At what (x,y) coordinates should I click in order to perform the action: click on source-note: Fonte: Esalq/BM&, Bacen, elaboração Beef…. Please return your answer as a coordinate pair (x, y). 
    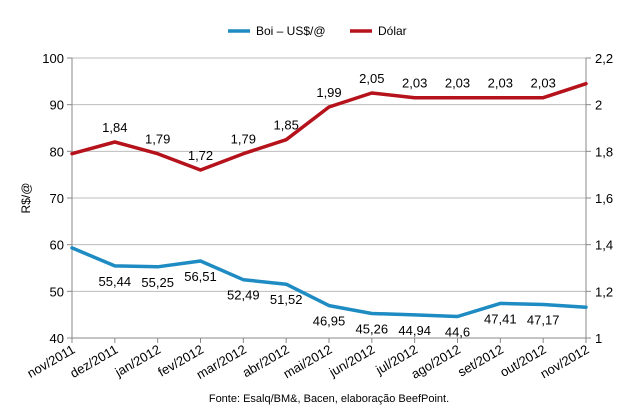
    Looking at the image, I should click on (329, 399).